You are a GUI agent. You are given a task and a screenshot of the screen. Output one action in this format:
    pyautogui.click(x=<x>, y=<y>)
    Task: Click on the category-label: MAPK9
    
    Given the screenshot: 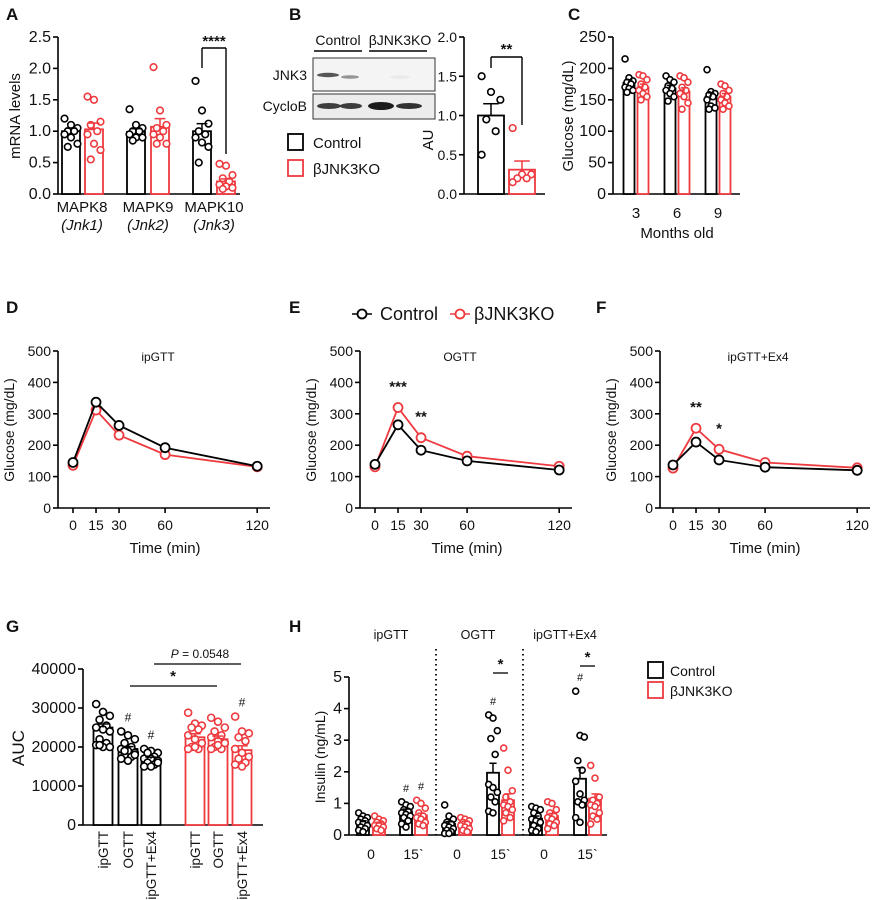 What is the action you would take?
    pyautogui.click(x=148, y=207)
    